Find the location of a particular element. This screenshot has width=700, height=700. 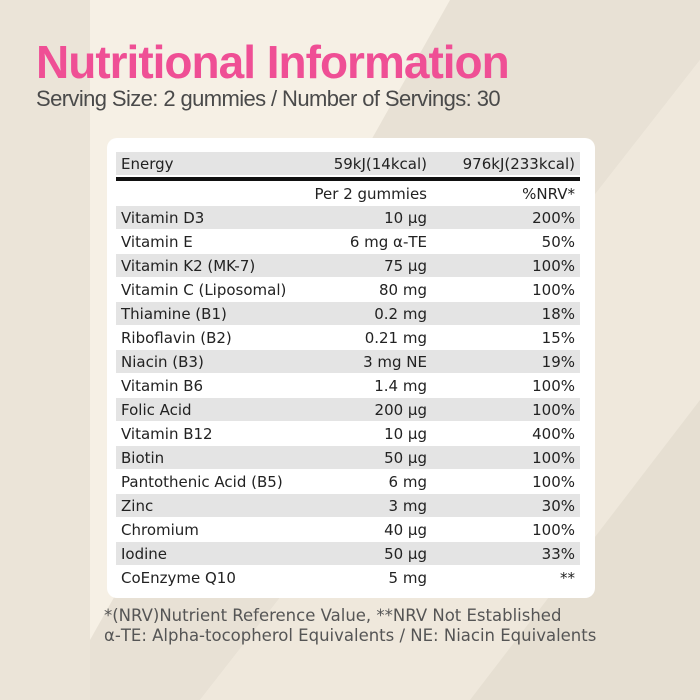

table-row: Iodine 50 µg 33% is located at coordinates (348, 553).